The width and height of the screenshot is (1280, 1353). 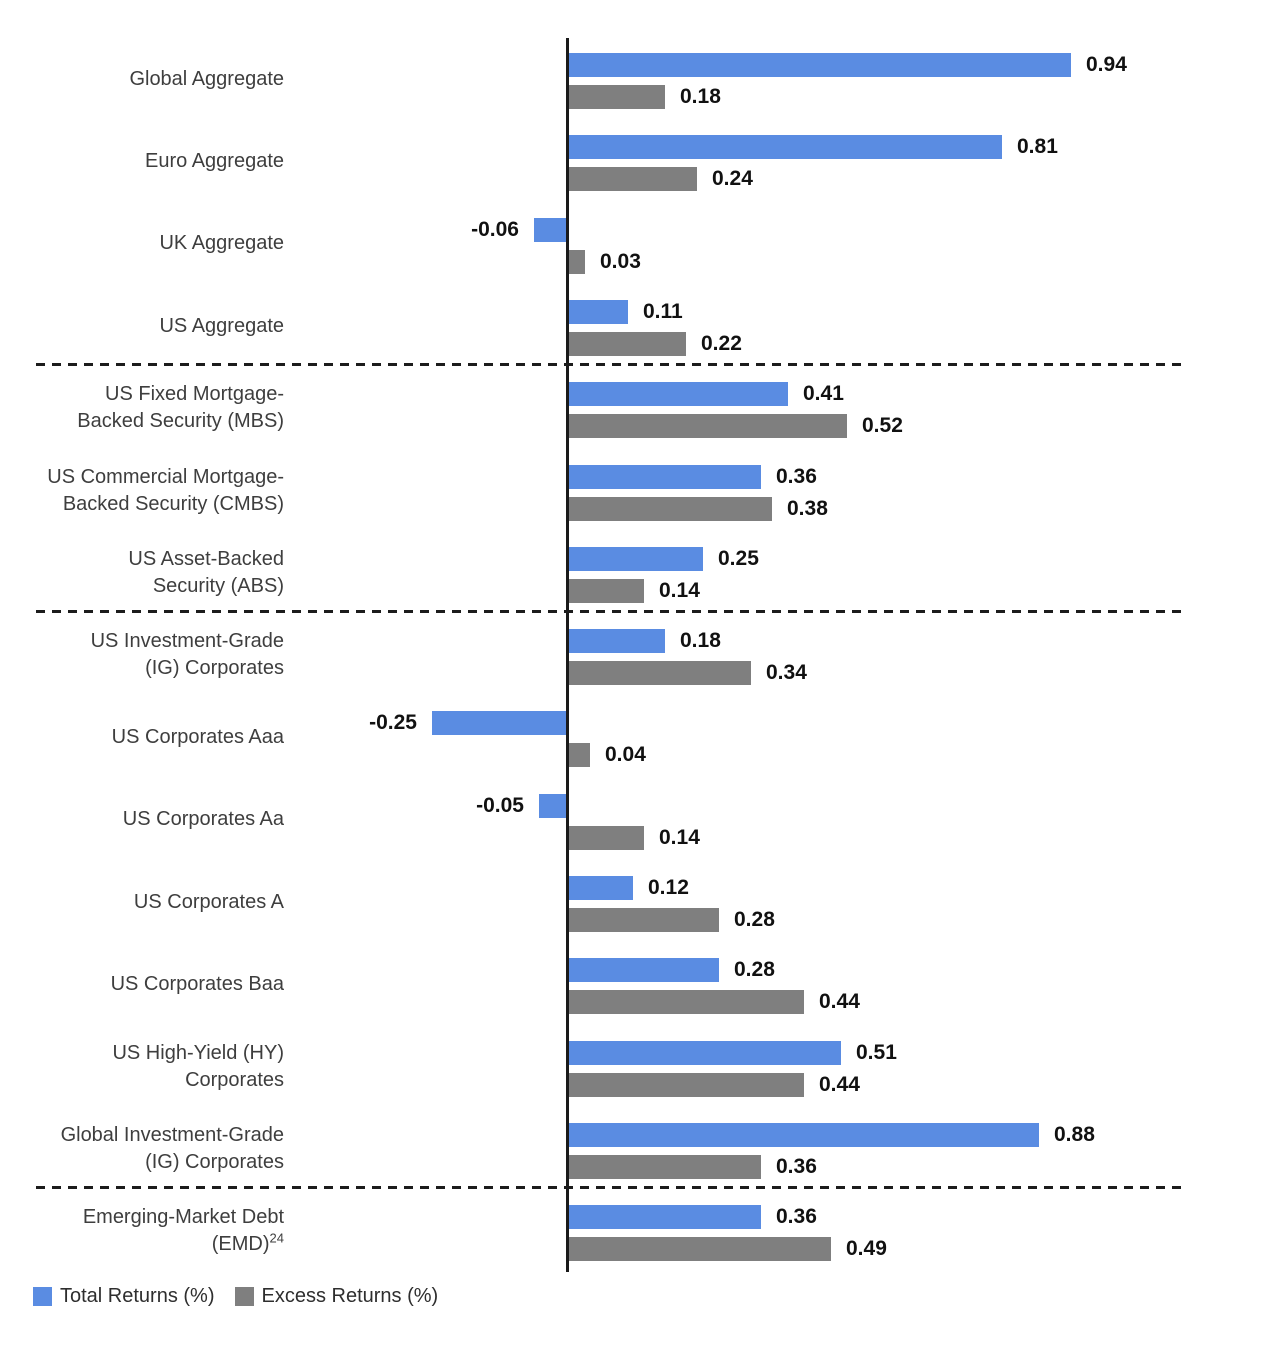 I want to click on total-returns-value: 0.41, so click(x=823, y=394).